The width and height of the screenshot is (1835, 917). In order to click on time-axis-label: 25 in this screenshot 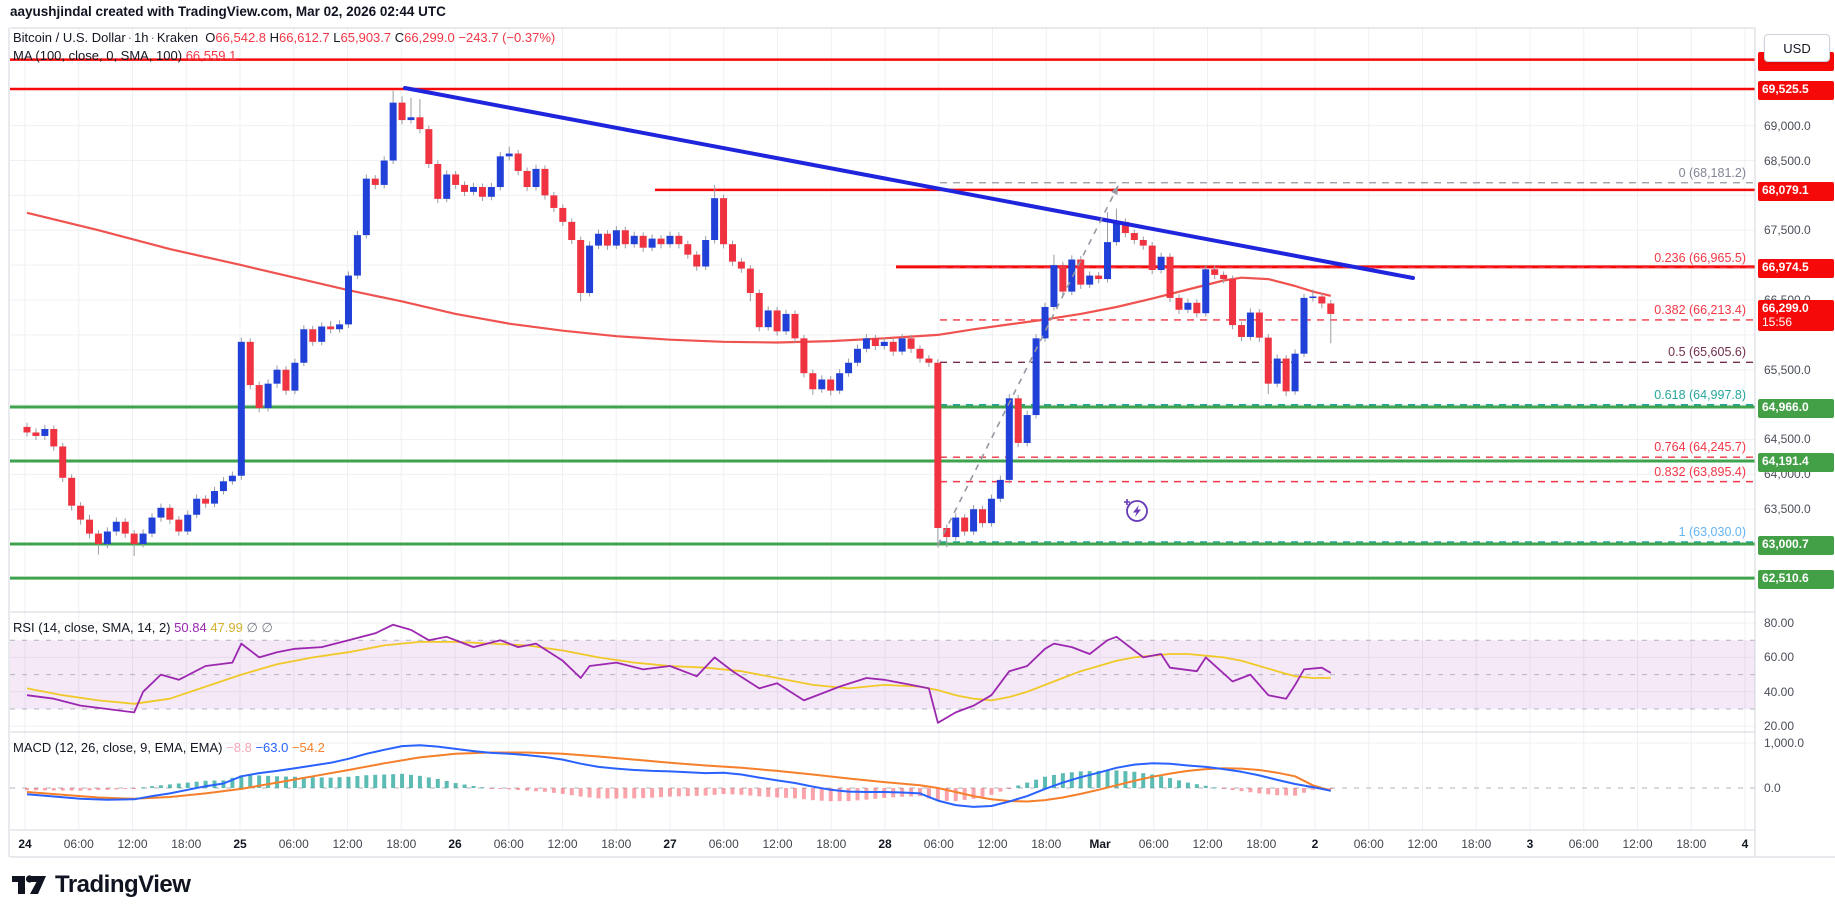, I will do `click(240, 844)`.